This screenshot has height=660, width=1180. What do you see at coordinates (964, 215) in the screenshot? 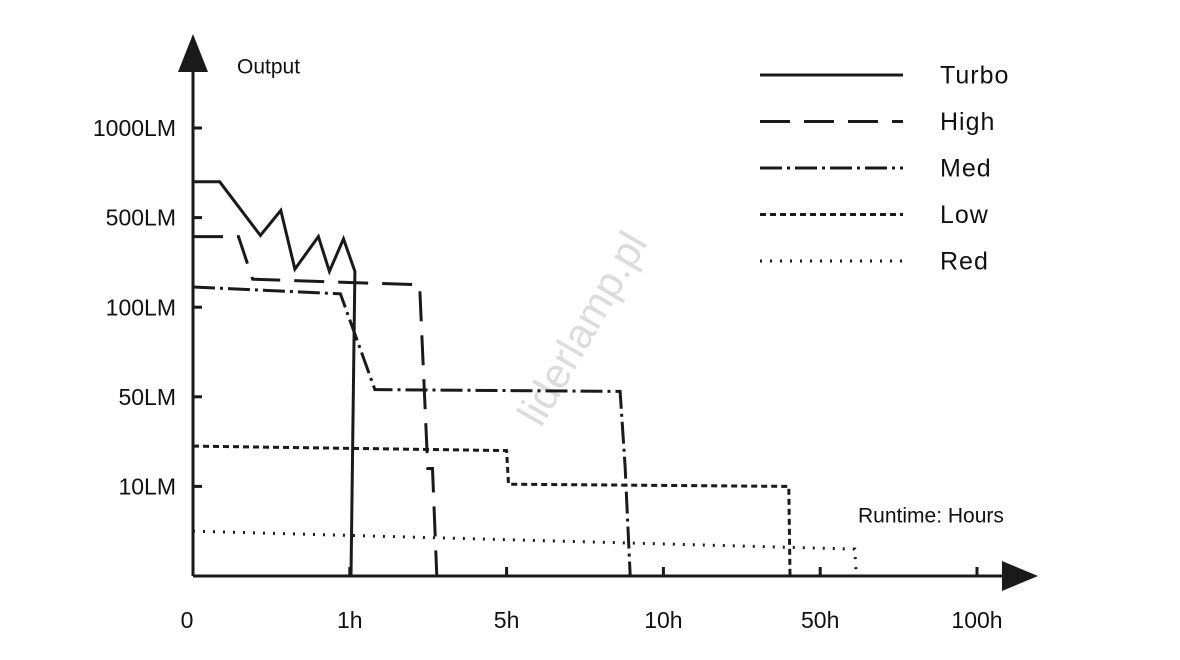
I see `legend-label: Low` at bounding box center [964, 215].